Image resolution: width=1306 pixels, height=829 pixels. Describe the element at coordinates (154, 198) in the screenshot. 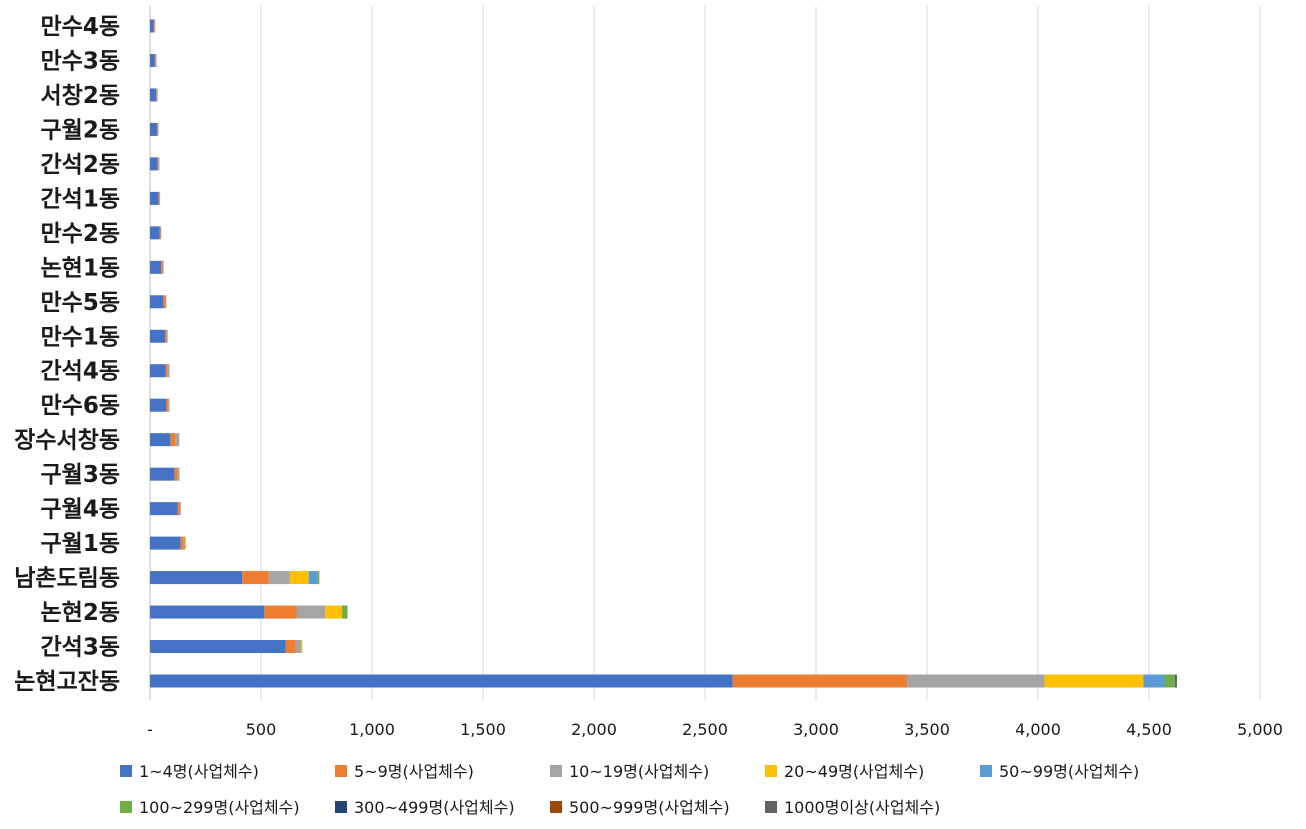

I see `bar-간석1동-series-0` at that location.